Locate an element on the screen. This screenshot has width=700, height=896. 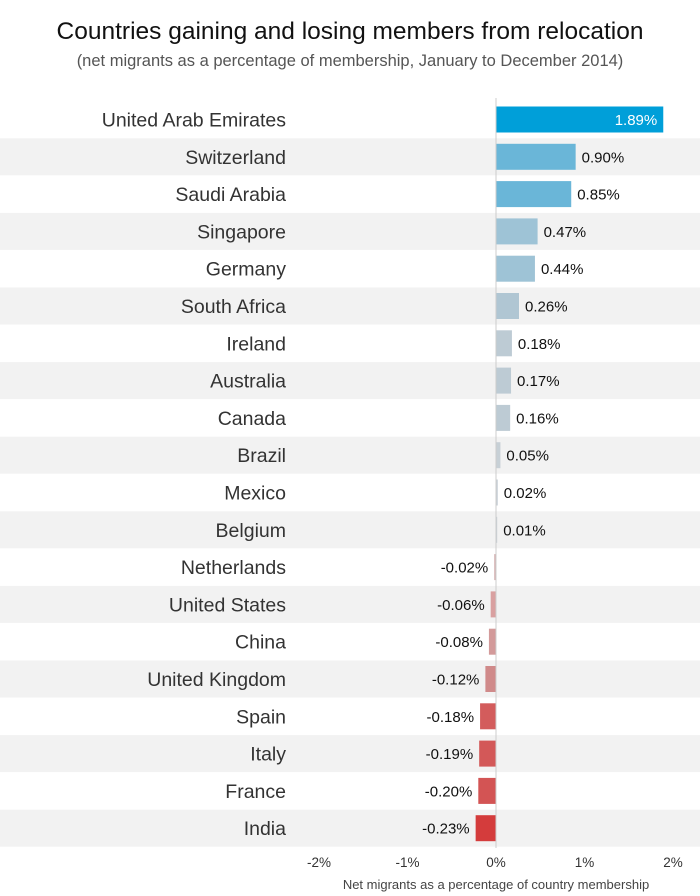
value-label: 0.18% is located at coordinates (539, 344).